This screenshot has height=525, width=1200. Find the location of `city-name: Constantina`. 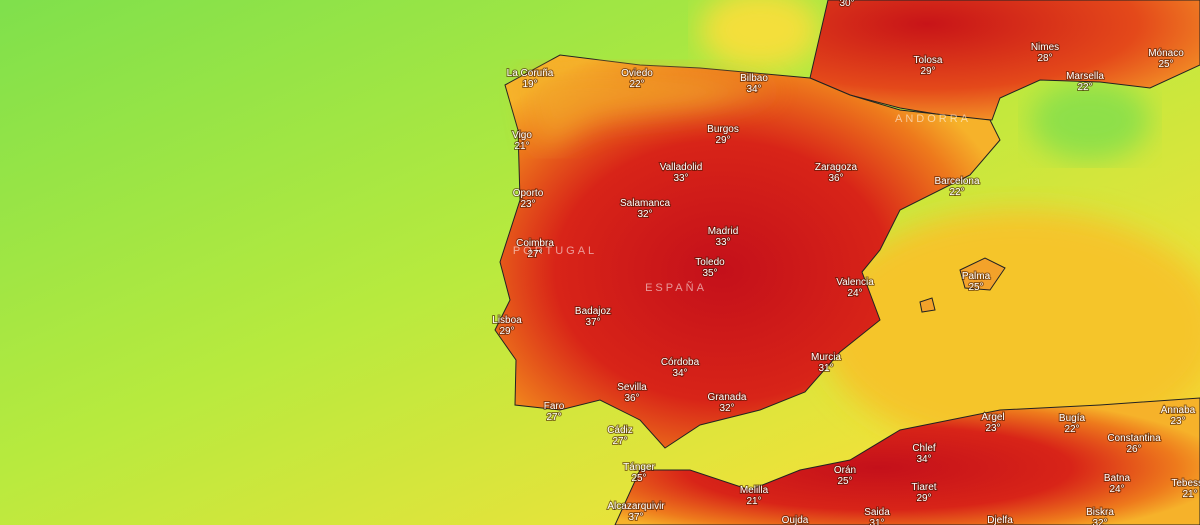

city-name: Constantina is located at coordinates (1134, 438).